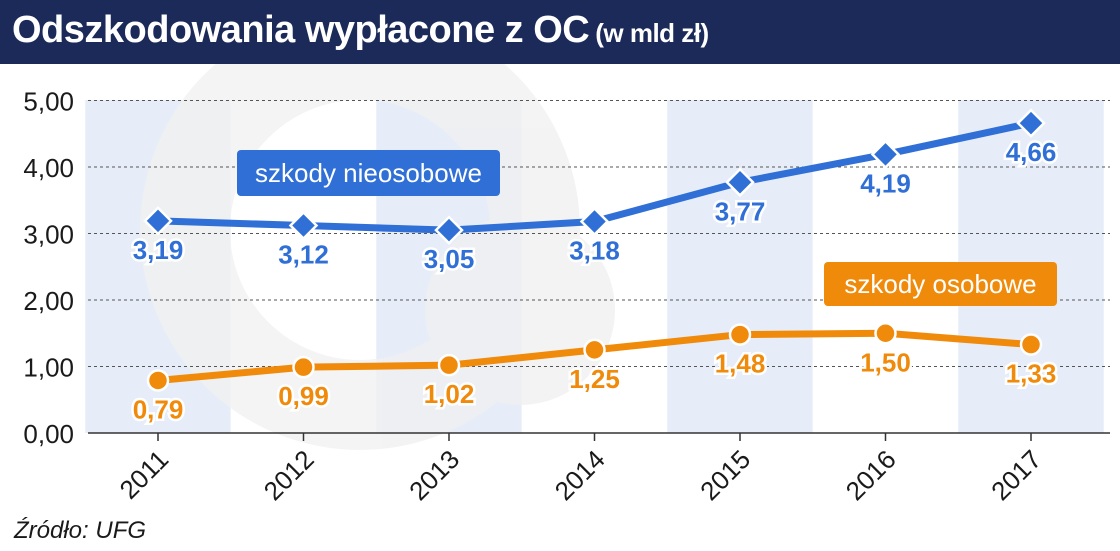 The width and height of the screenshot is (1120, 551). What do you see at coordinates (434, 475) in the screenshot?
I see `x-tick-label: 2013` at bounding box center [434, 475].